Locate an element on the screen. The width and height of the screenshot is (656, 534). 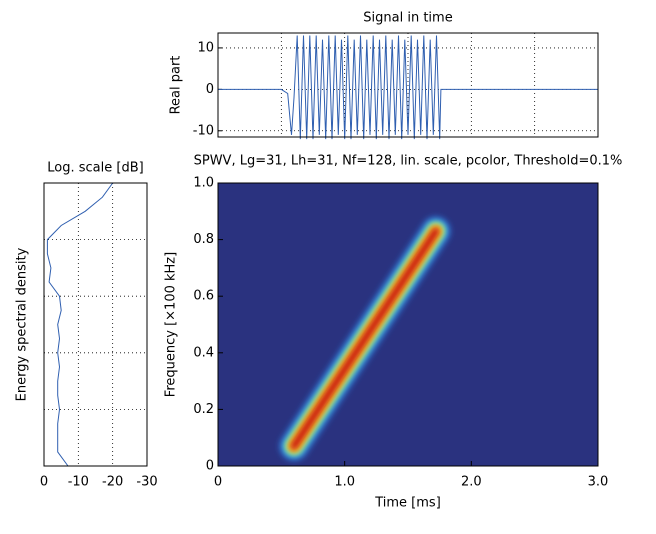
plot-area is located at coordinates (95, 324).